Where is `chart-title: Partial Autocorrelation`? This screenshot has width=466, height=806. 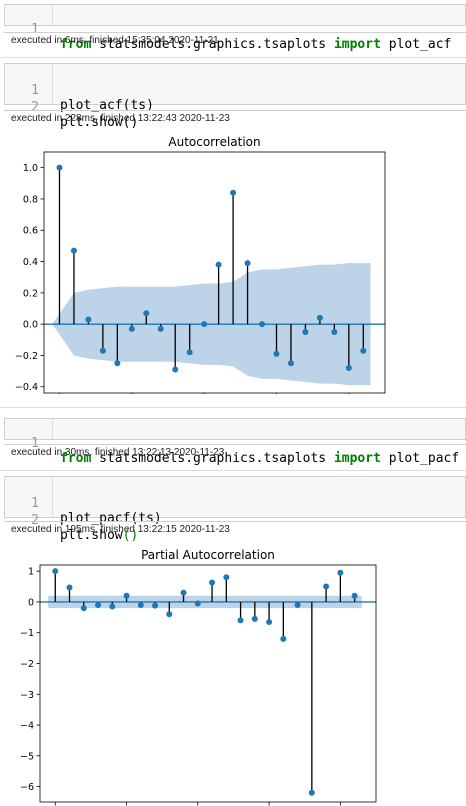 chart-title: Partial Autocorrelation is located at coordinates (208, 555).